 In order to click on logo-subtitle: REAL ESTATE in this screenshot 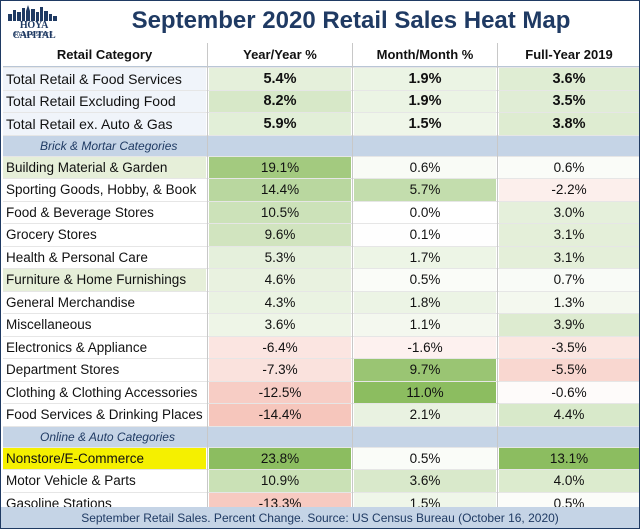, I will do `click(34, 35)`.